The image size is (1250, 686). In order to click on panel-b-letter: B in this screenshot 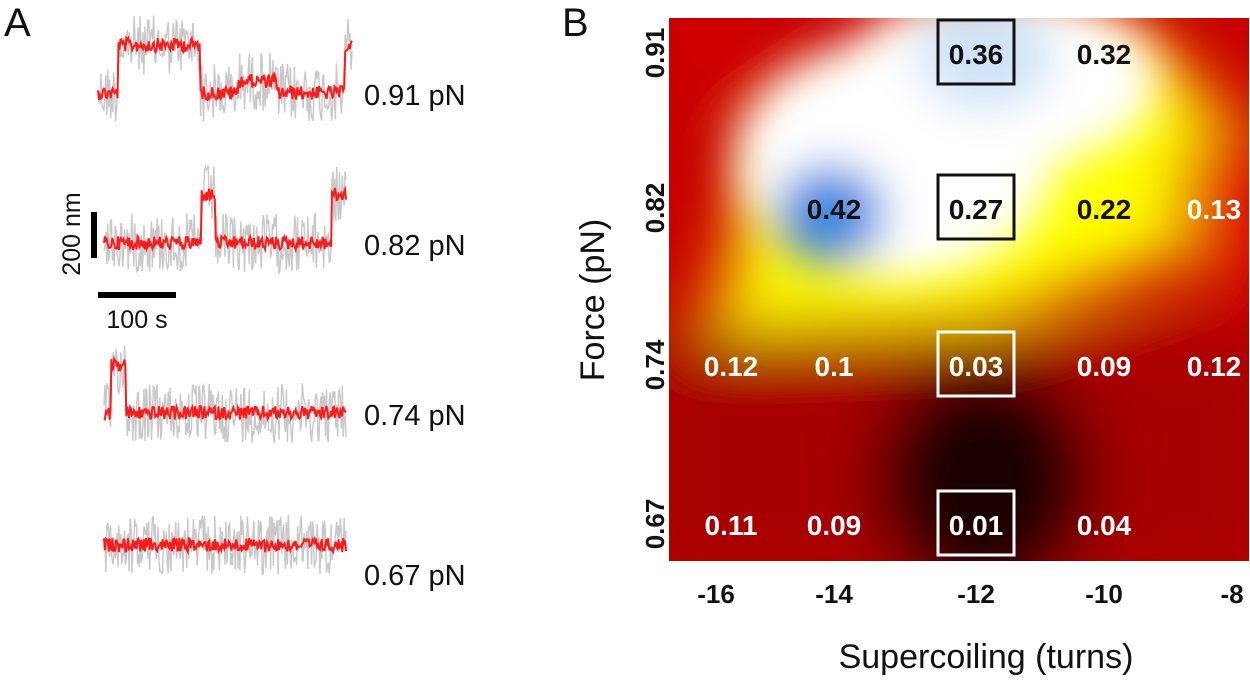, I will do `click(575, 23)`.